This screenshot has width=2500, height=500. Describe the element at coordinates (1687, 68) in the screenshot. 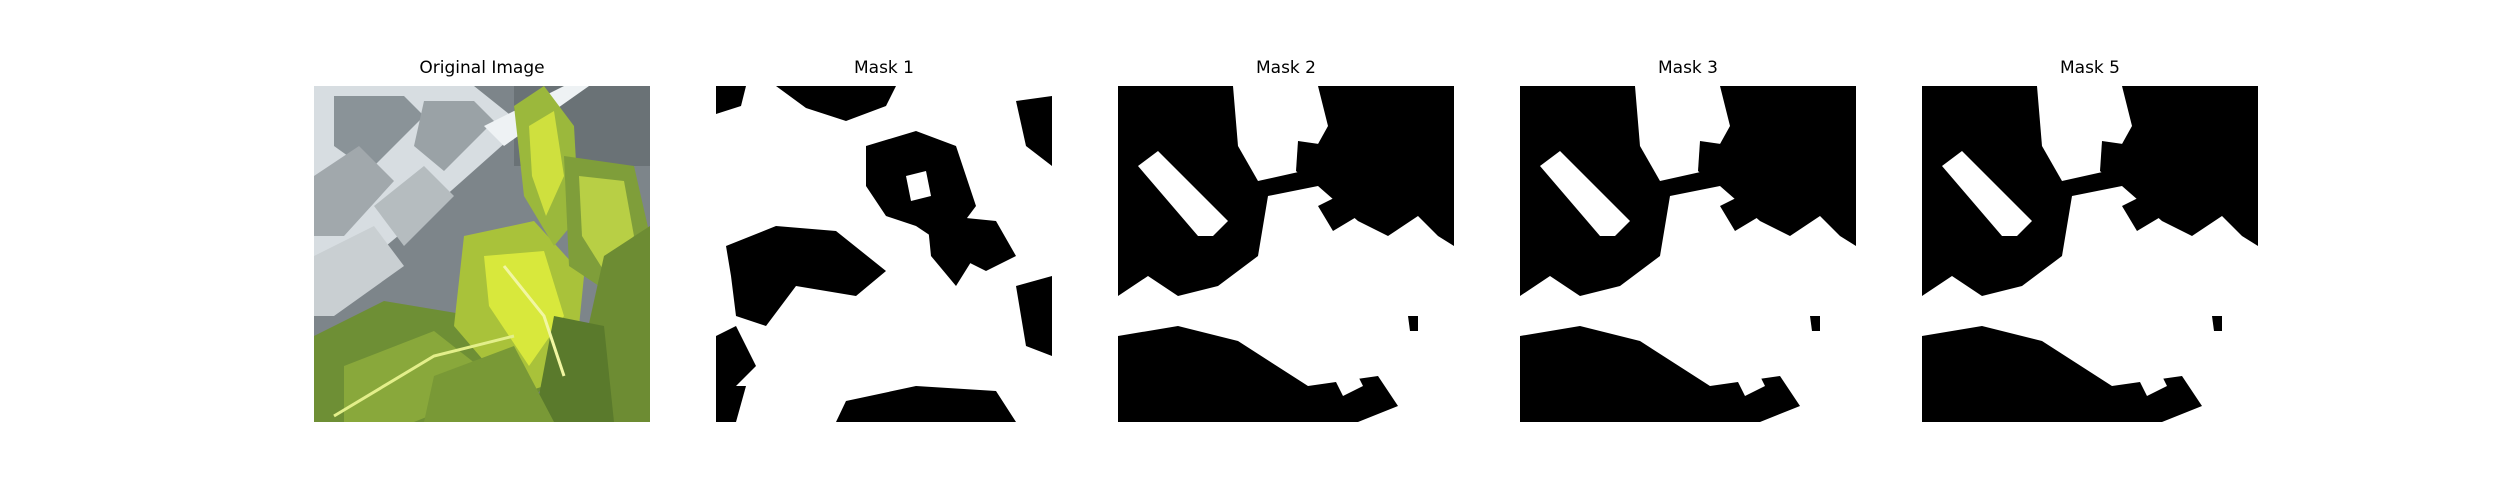

I see `panel-title: Mask 3` at that location.